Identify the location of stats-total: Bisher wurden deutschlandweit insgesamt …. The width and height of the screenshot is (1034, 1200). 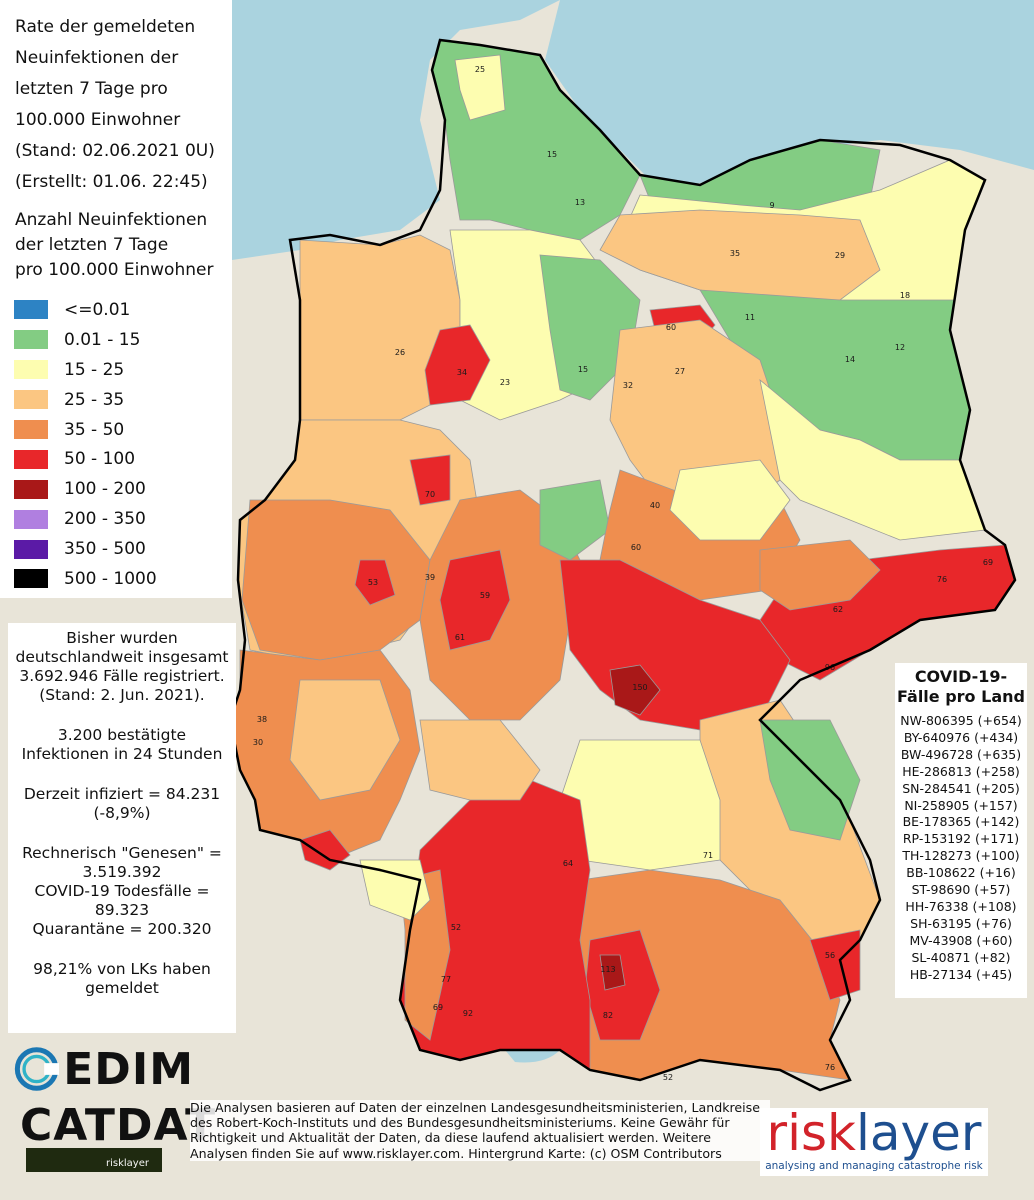
(122, 666).